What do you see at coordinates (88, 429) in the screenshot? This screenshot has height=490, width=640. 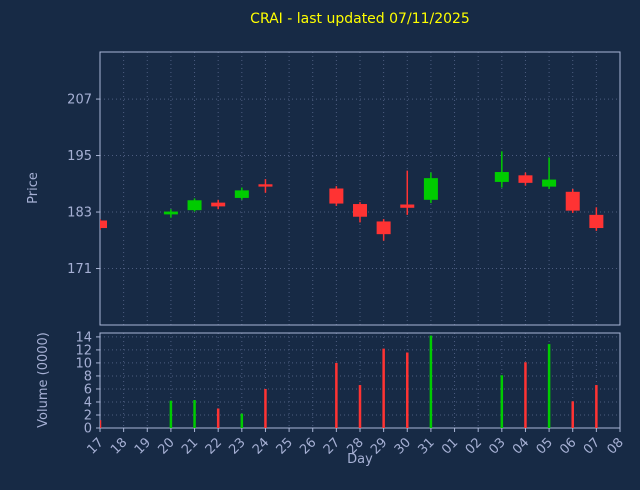 I see `volume-tick-label: 0` at bounding box center [88, 429].